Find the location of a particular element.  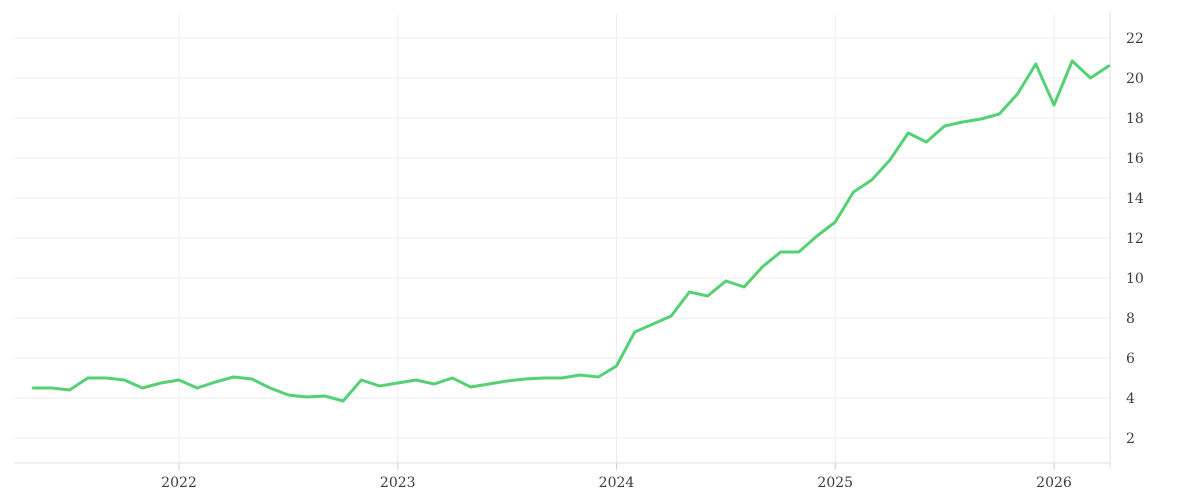

y-axis-tick-label: 10 is located at coordinates (1135, 279).